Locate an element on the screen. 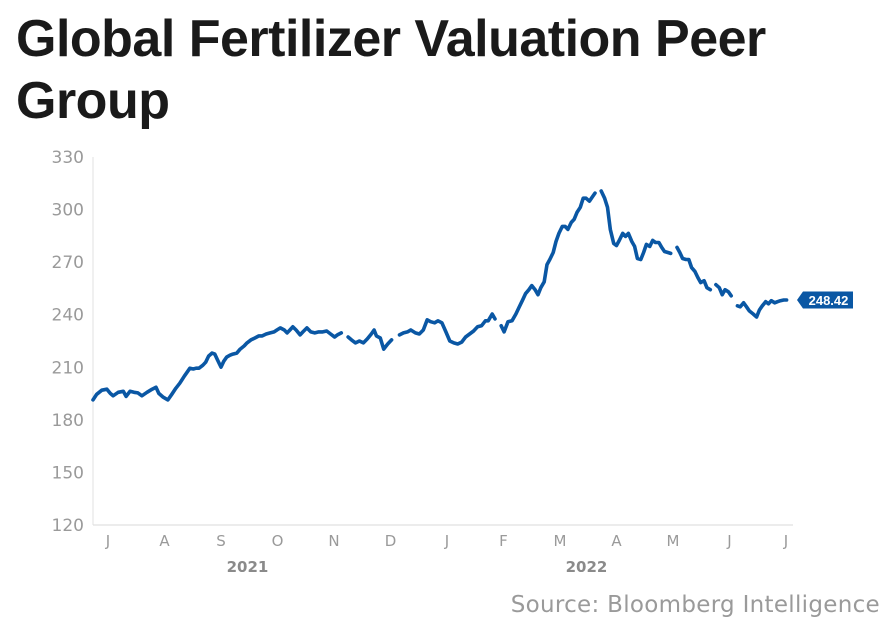 Image resolution: width=894 pixels, height=641 pixels. last-value-label-background is located at coordinates (825, 300).